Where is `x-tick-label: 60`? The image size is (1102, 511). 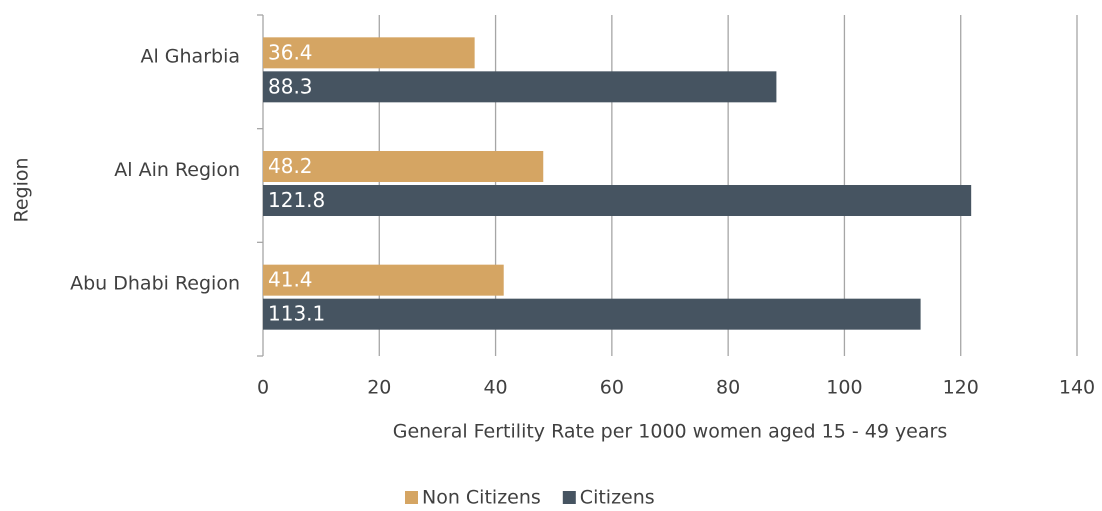
x-tick-label: 60 is located at coordinates (612, 388).